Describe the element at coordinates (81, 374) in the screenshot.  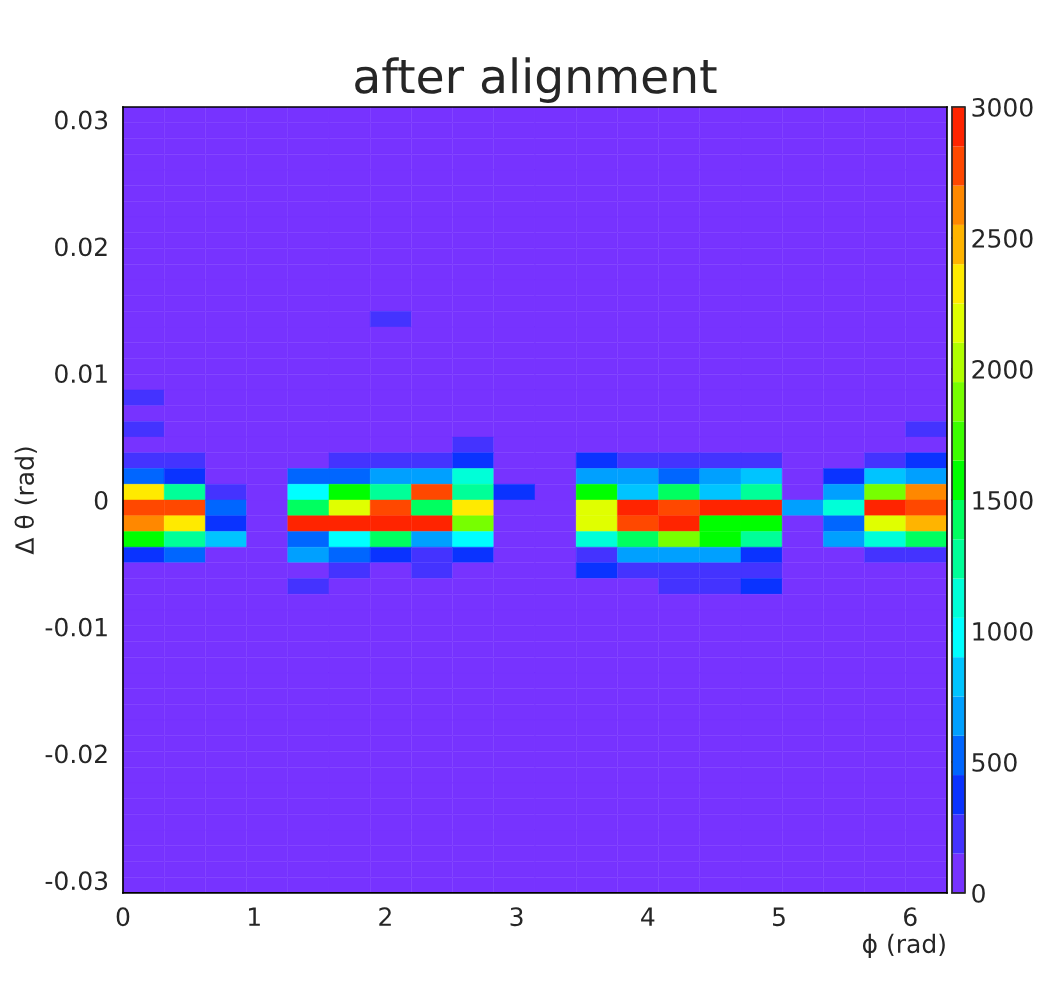
I see `y-tick-label: 0.01` at that location.